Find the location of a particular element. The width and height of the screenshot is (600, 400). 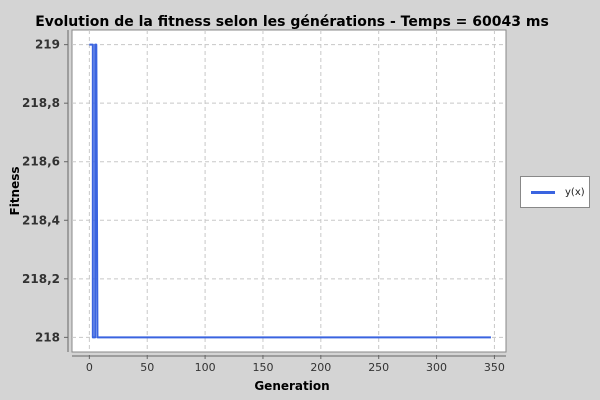

y-tick-label: 218 is located at coordinates (47, 337).